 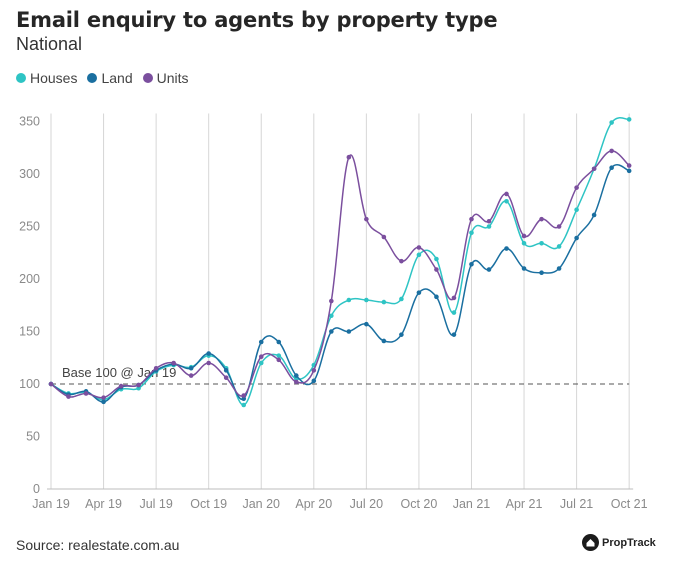 What do you see at coordinates (33, 437) in the screenshot?
I see `y-tick-label: 50` at bounding box center [33, 437].